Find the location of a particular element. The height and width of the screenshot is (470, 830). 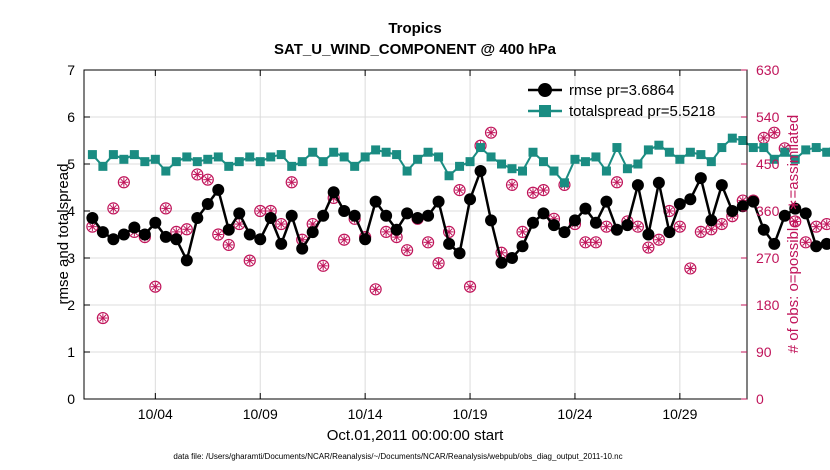

y2-tick-label: 630 is located at coordinates (768, 70).